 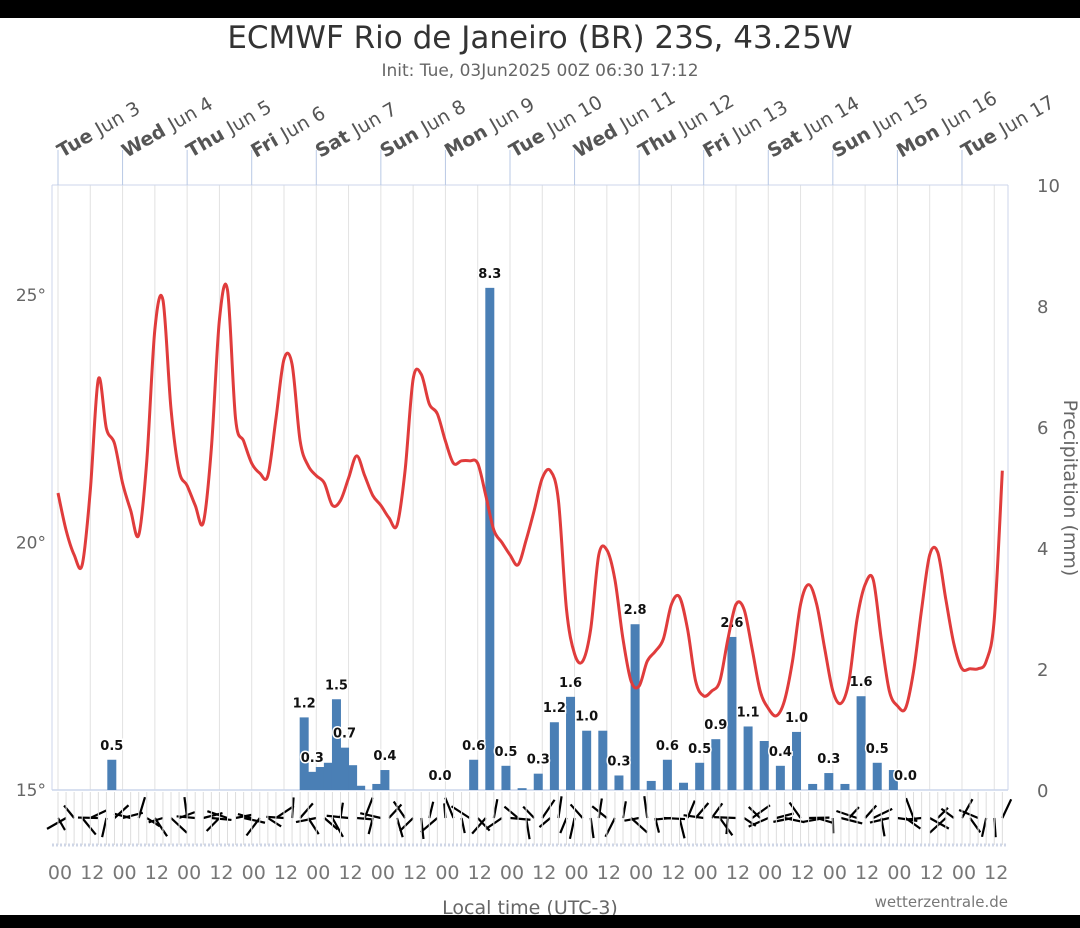 What do you see at coordinates (540, 921) in the screenshot?
I see `bottom-black-bar` at bounding box center [540, 921].